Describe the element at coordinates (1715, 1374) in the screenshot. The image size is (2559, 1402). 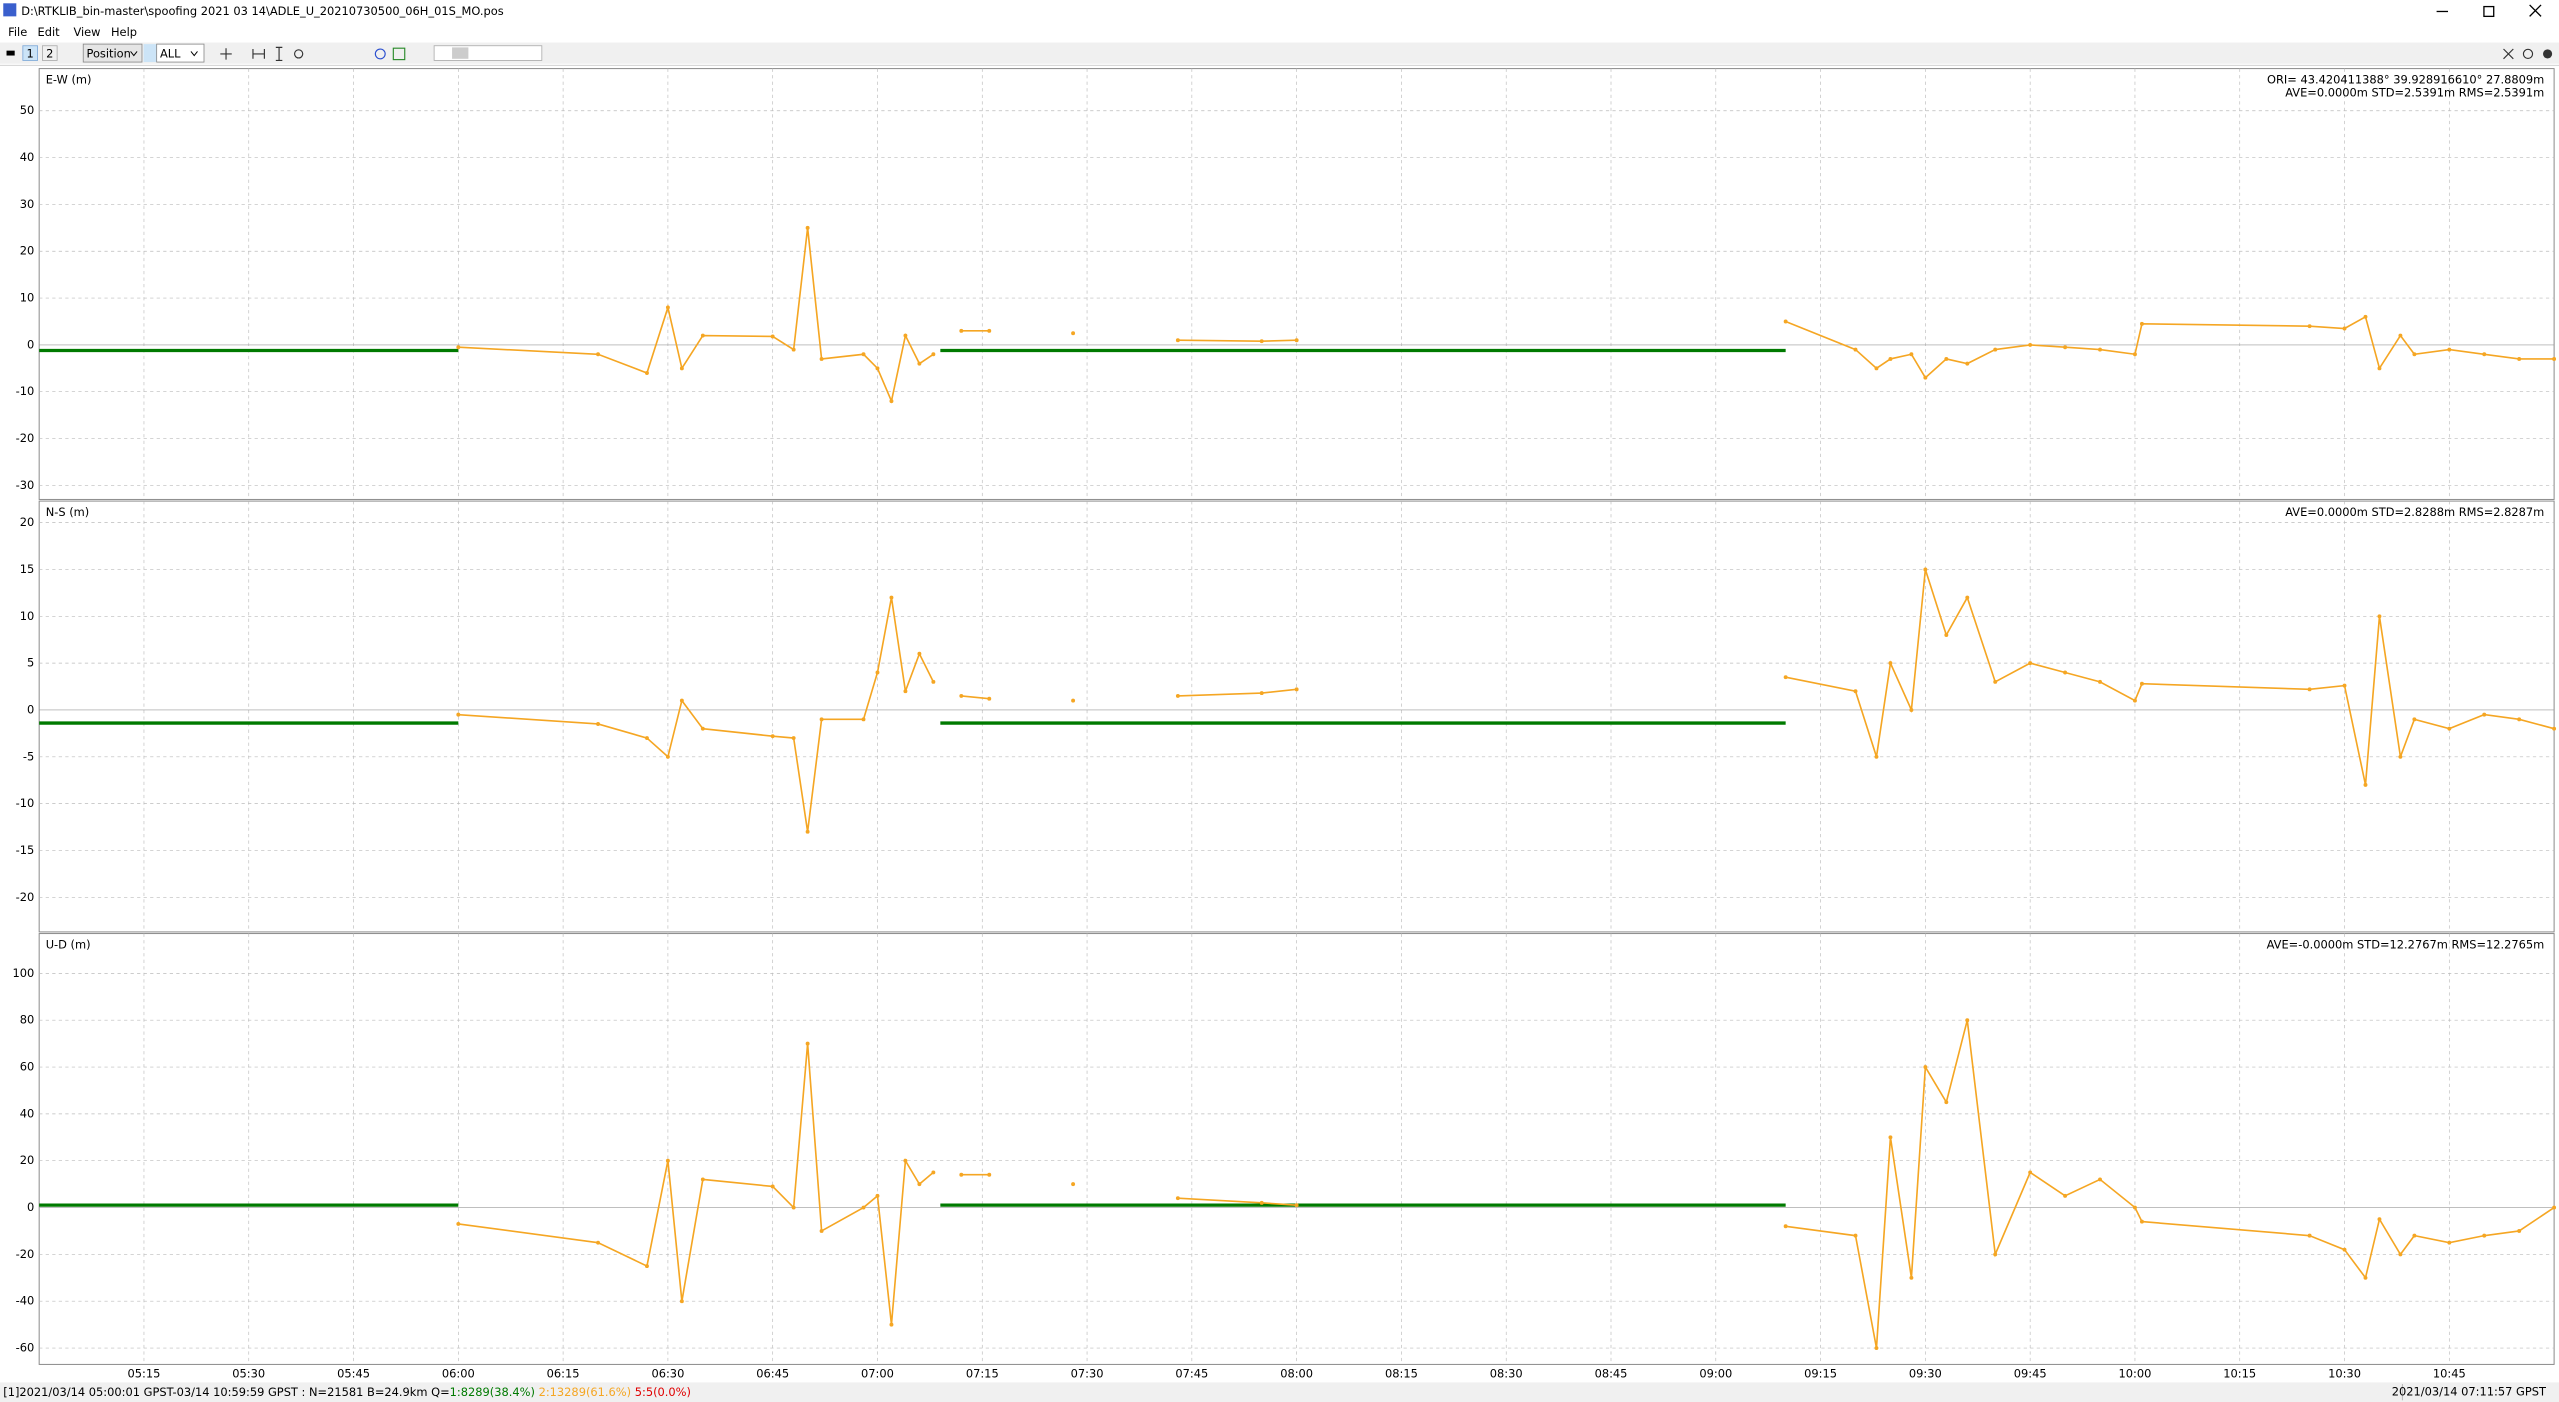
I see `x-tick-label: 09:00` at that location.